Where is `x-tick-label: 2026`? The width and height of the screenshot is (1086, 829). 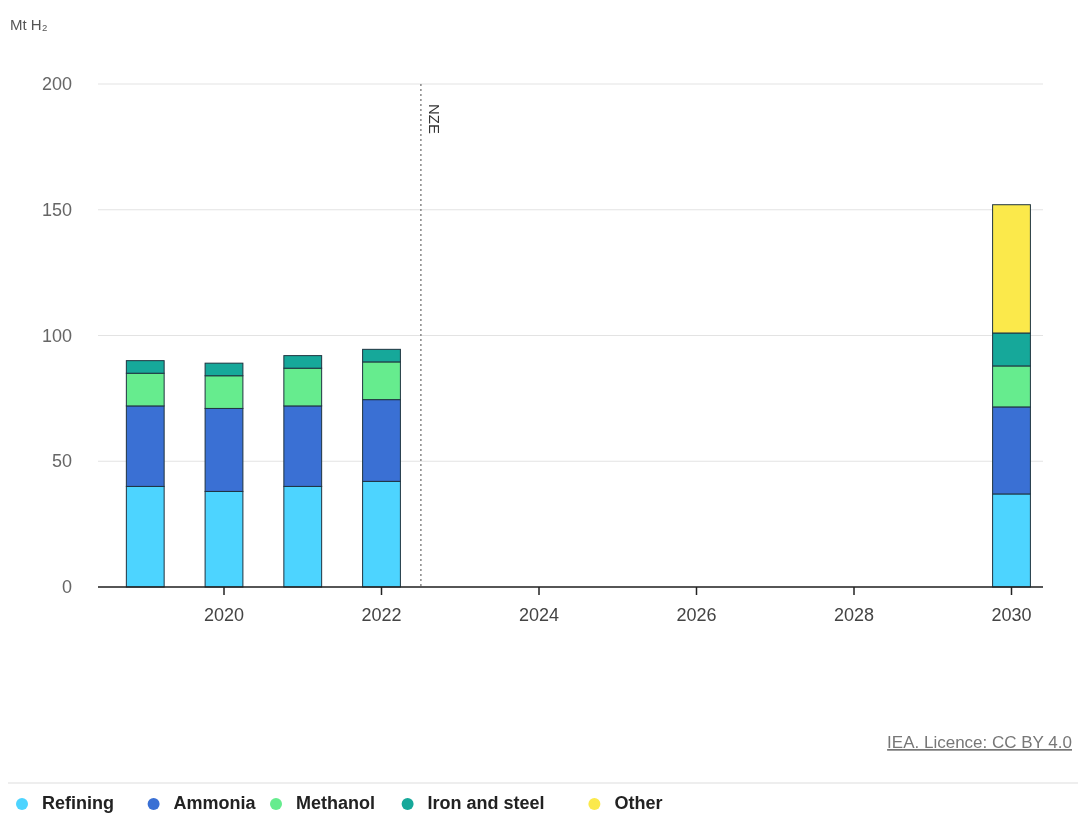 x-tick-label: 2026 is located at coordinates (696, 615).